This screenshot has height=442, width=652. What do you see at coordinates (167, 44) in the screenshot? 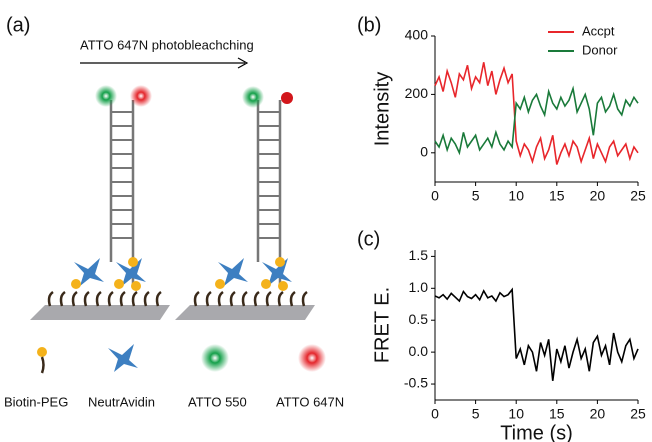
I see `step-label: ATTO 647N photobleachching` at bounding box center [167, 44].